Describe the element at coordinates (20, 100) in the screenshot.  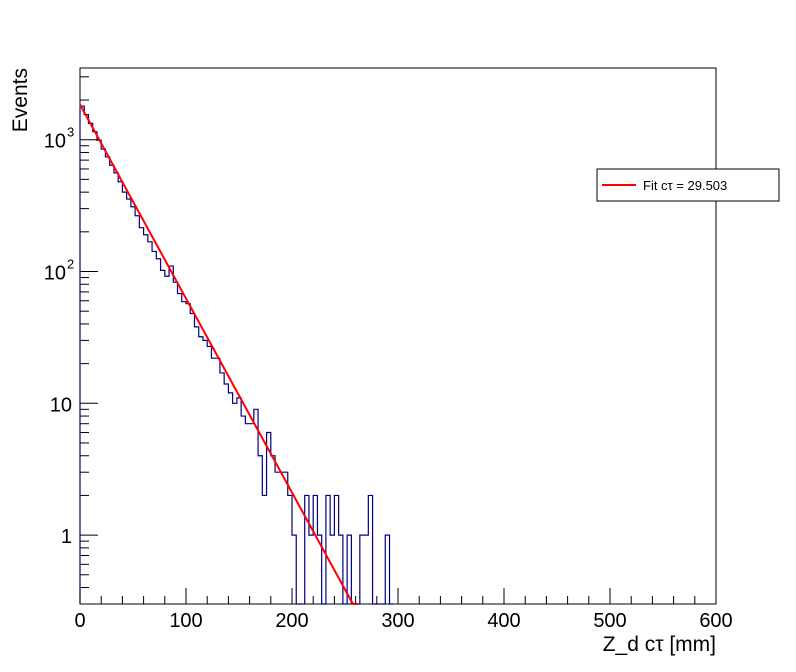
I see `y-axis-title: Events` at that location.